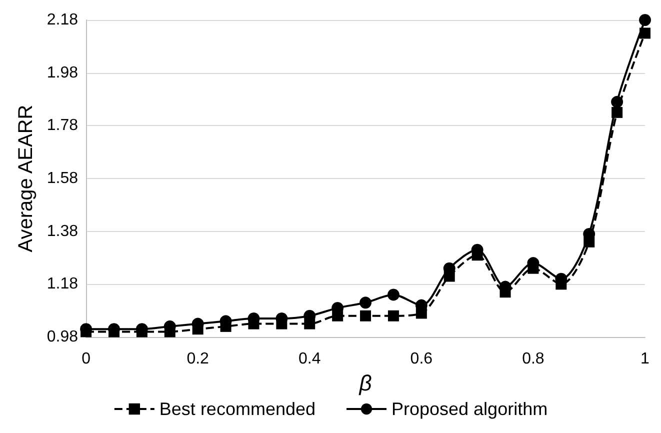  What do you see at coordinates (26, 178) in the screenshot?
I see `y-axis-title: Average AEARR` at bounding box center [26, 178].